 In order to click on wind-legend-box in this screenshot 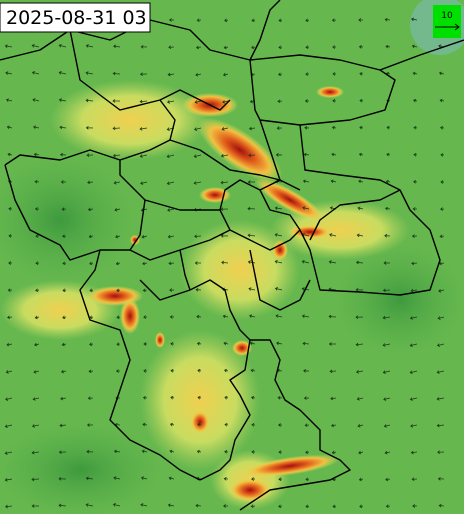, I will do `click(447, 21)`.